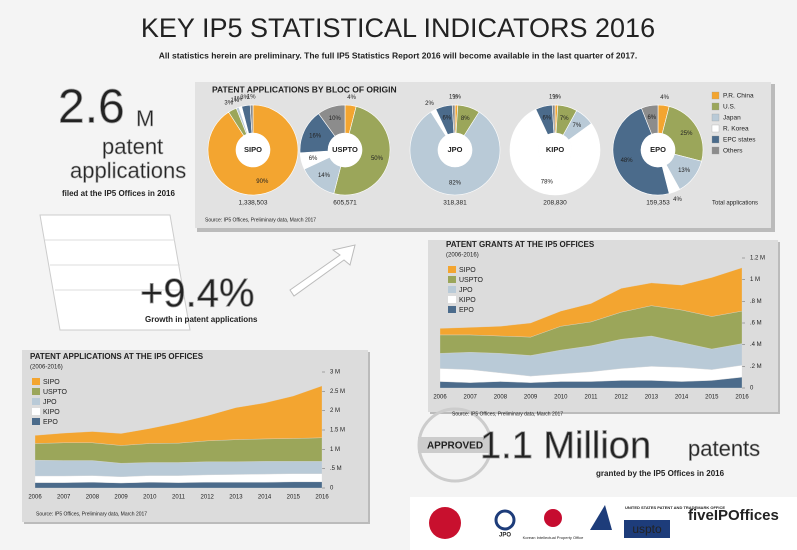 This screenshot has height=550, width=797. What do you see at coordinates (757, 259) in the screenshot?
I see `y-tick-label: 1.2 M` at bounding box center [757, 259].